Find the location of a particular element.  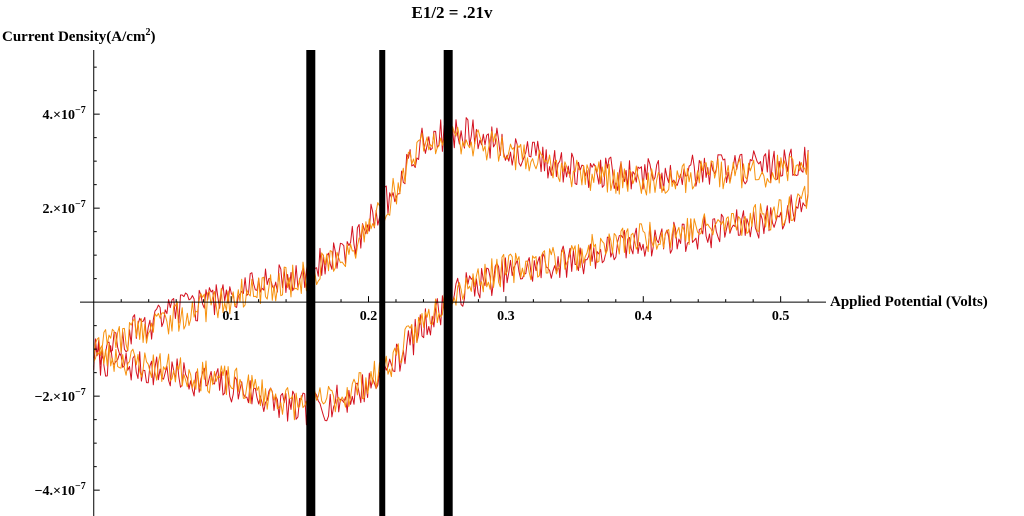

x-tick-label: 0.2 is located at coordinates (369, 316).